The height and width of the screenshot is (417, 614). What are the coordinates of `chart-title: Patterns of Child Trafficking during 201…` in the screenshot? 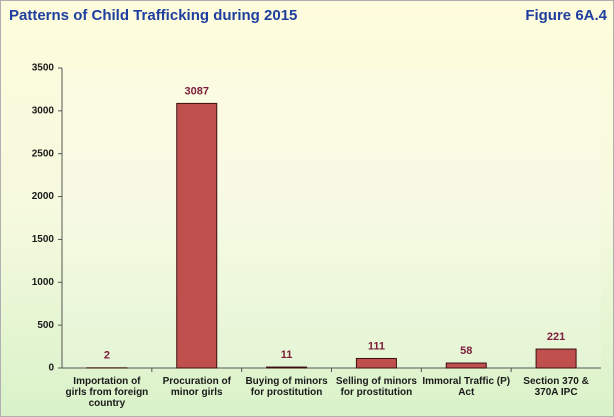 It's located at (153, 15).